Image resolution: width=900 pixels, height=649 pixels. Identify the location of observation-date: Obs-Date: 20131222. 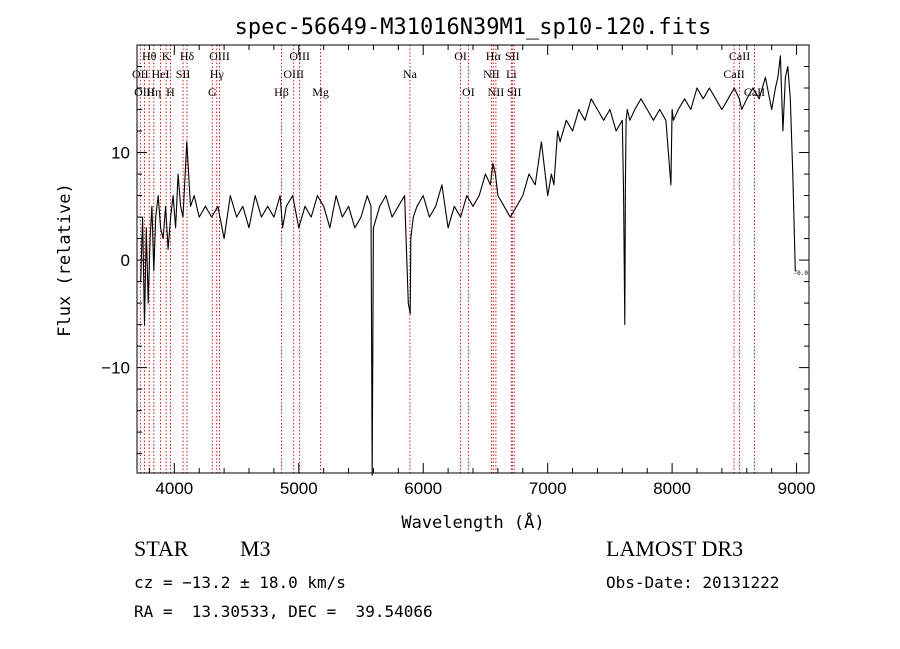
(693, 582).